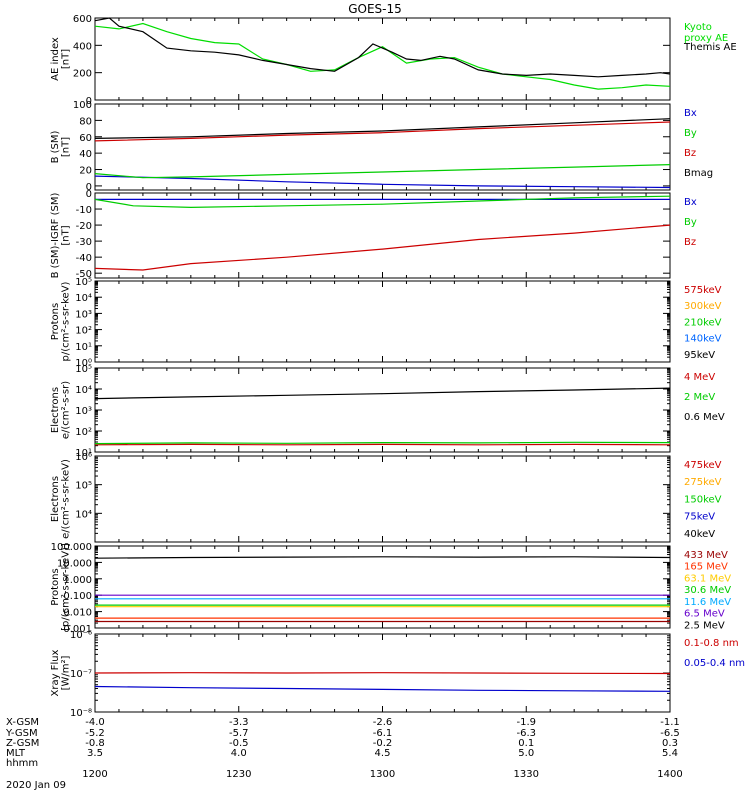 The height and width of the screenshot is (804, 750). Describe the element at coordinates (703, 290) in the screenshot. I see `legend-entry: 575keV` at that location.